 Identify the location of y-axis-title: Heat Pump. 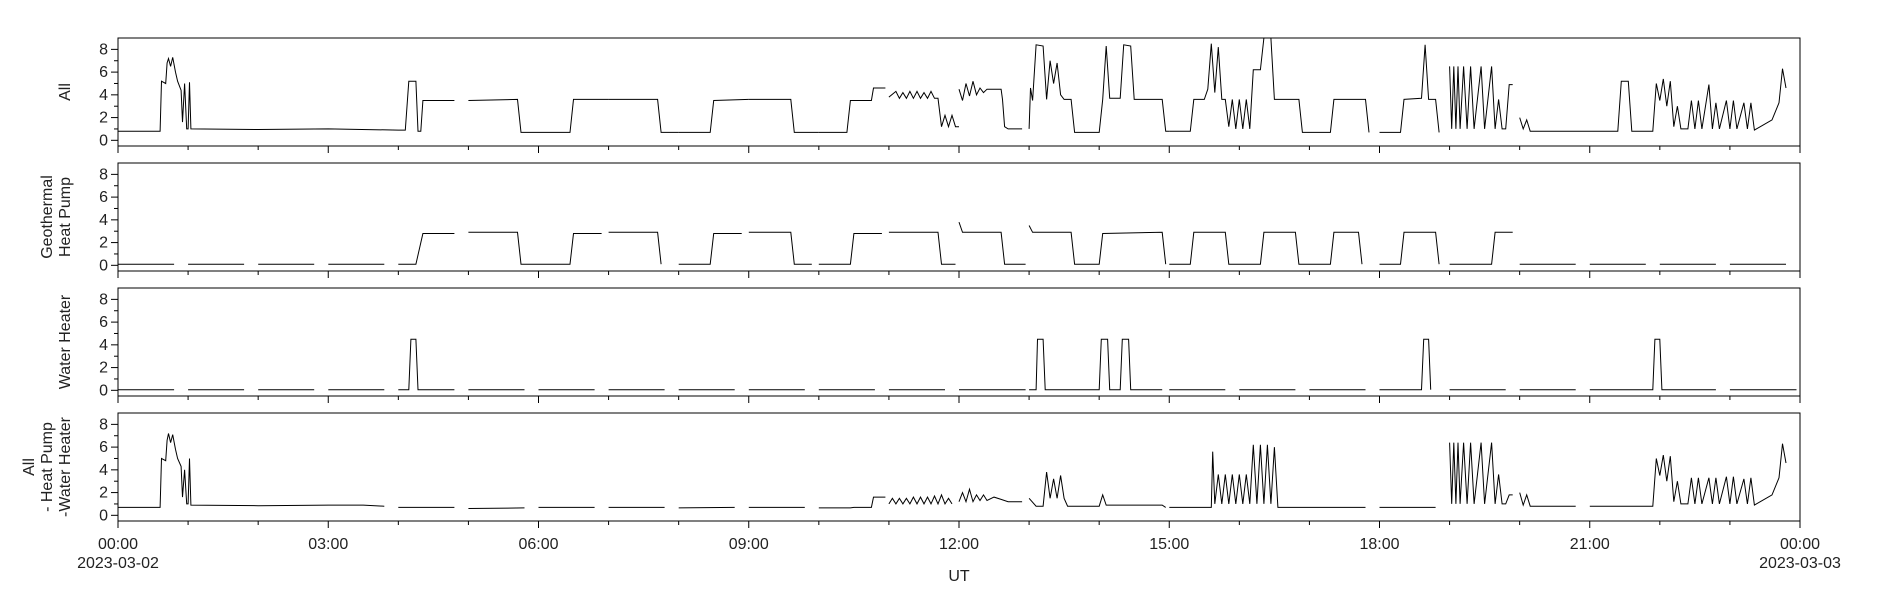
(65, 217).